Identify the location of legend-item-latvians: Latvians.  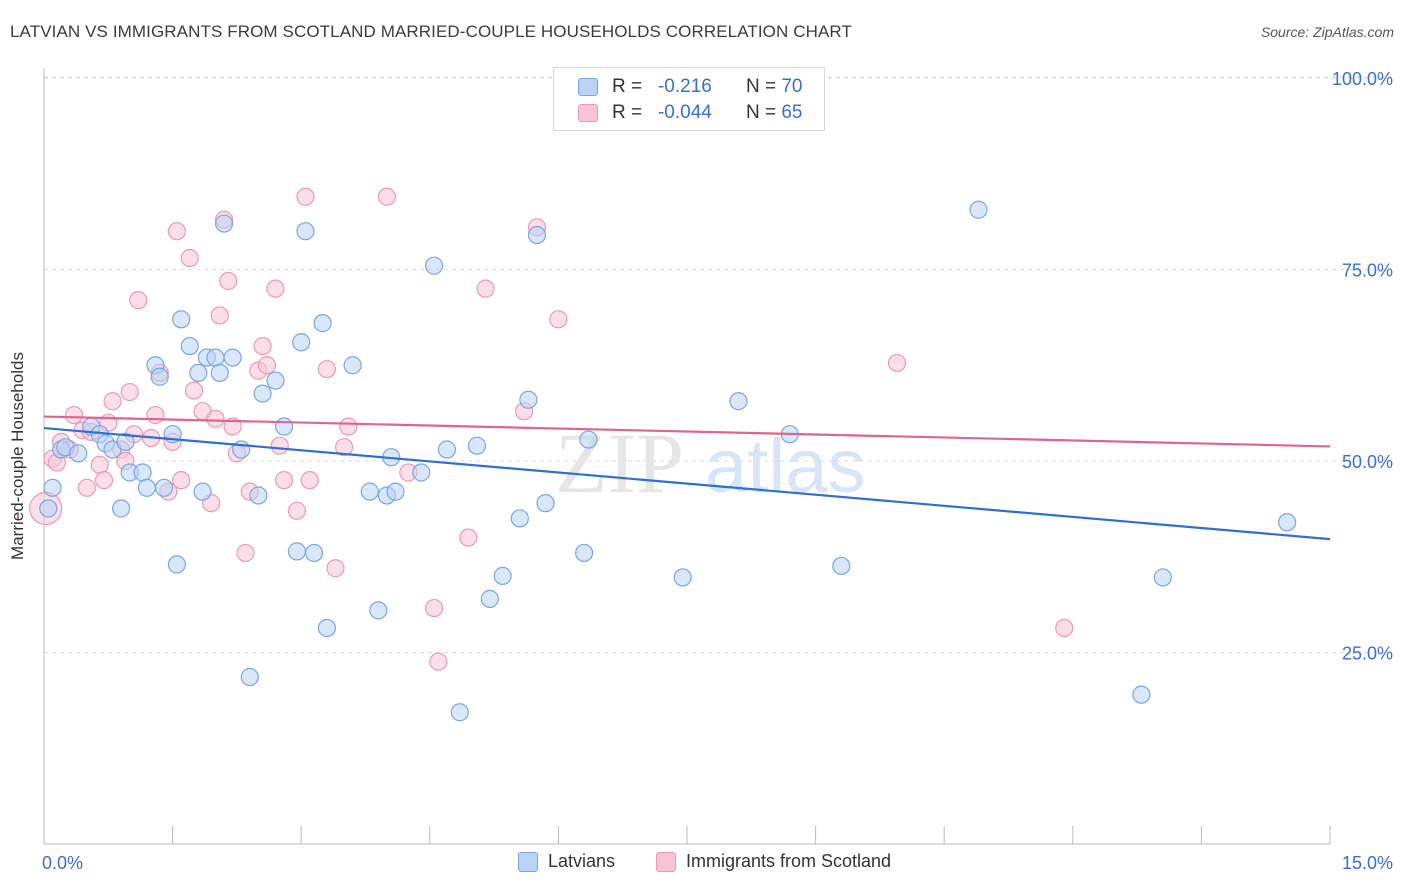
(566, 861).